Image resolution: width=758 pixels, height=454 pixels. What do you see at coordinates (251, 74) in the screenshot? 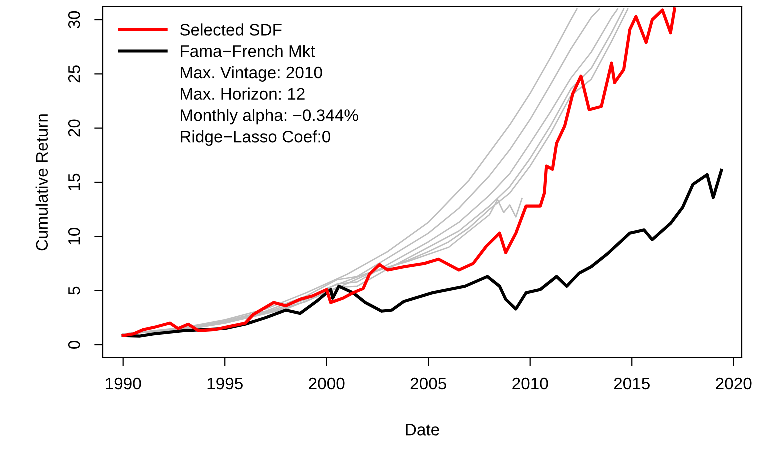
I see `annotation: Max. Vintage: 2010` at bounding box center [251, 74].